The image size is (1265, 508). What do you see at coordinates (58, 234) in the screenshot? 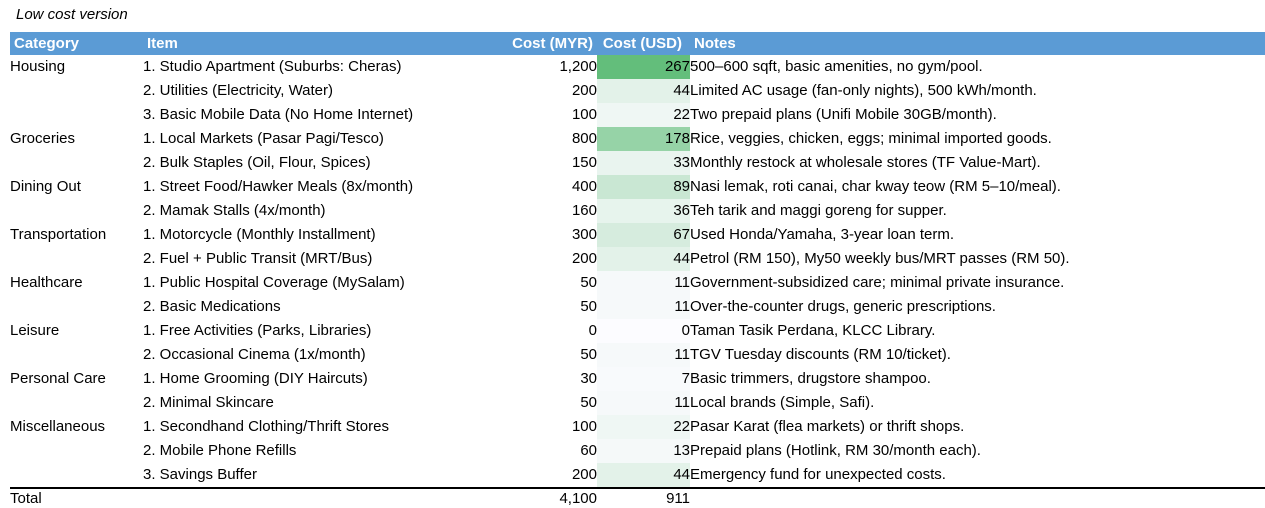
I see `category-cell: Transportation` at bounding box center [58, 234].